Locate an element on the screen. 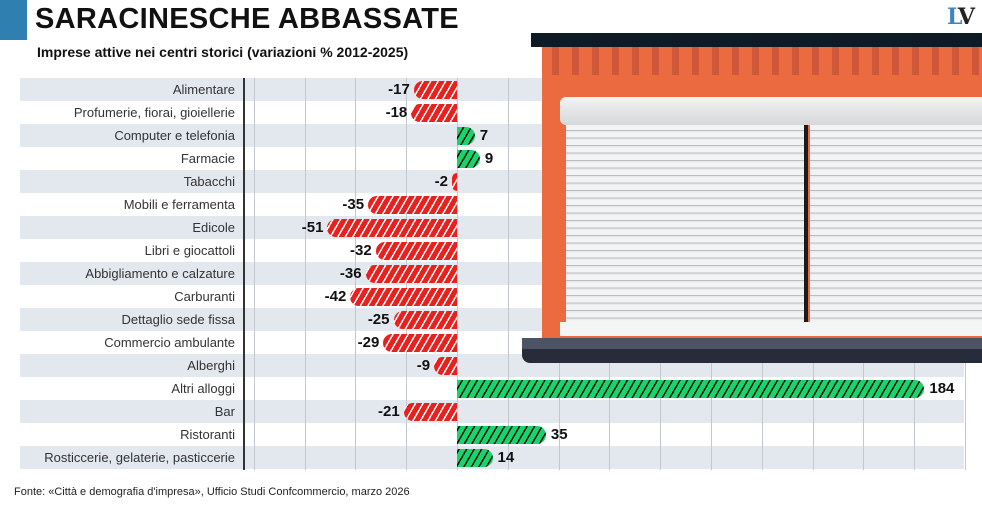 The width and height of the screenshot is (982, 510). category-label: Ristoranti is located at coordinates (207, 434).